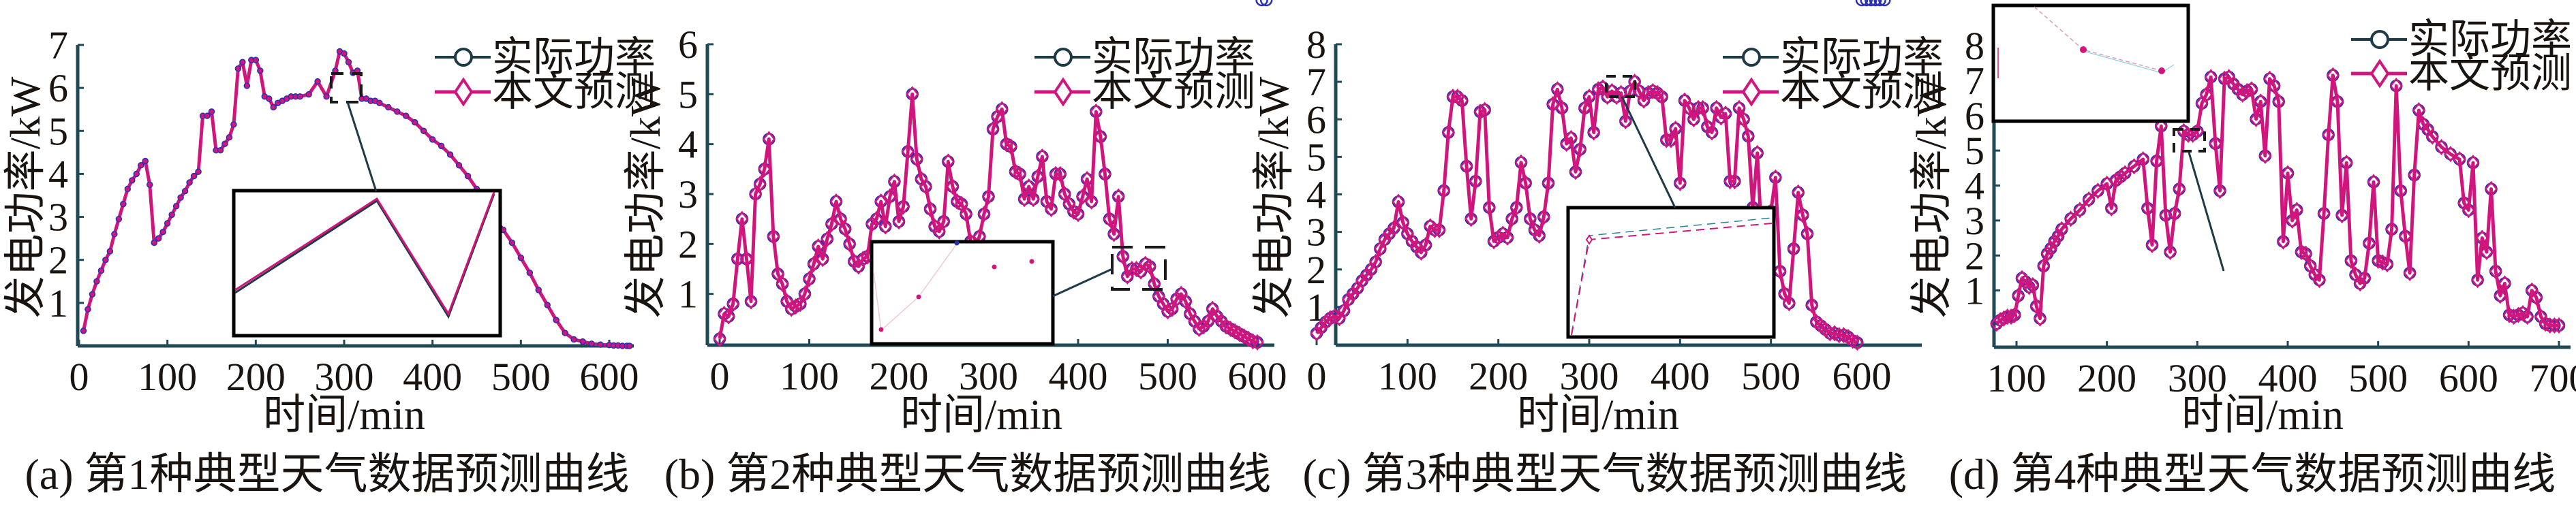 This screenshot has height=512, width=2576. Describe the element at coordinates (1589, 239) in the screenshot. I see `inset-marker-c` at that location.